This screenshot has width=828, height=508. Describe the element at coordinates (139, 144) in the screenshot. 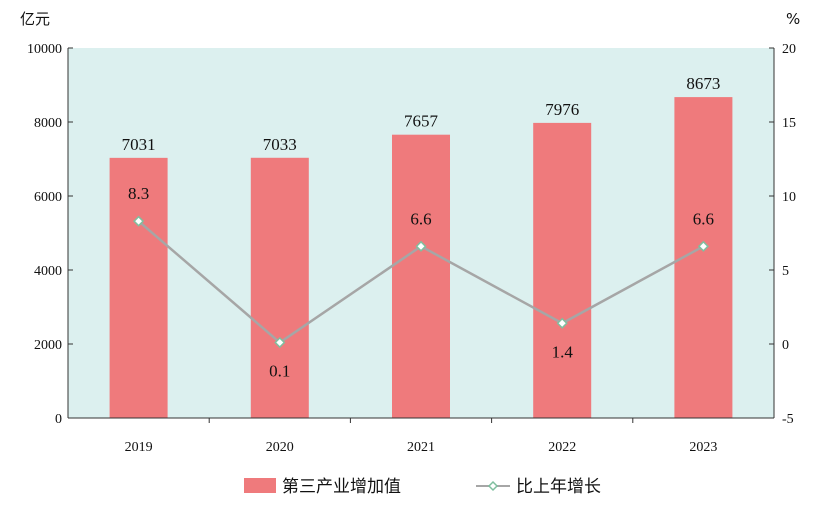

I see `bar-value-label: 7031` at that location.